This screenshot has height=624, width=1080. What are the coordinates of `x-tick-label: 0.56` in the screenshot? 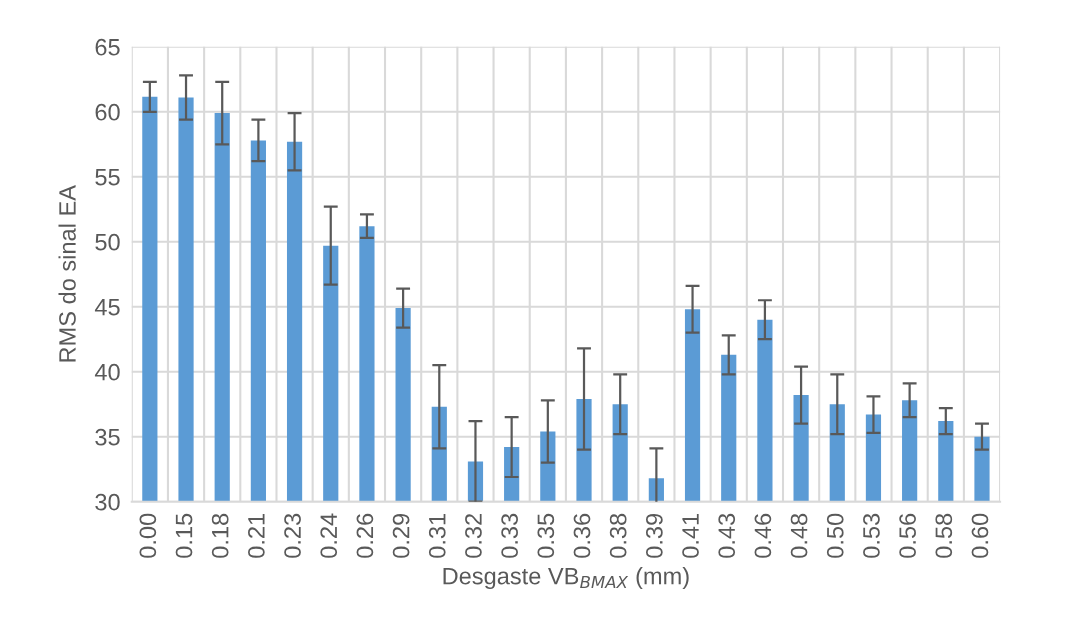 It's located at (907, 535).